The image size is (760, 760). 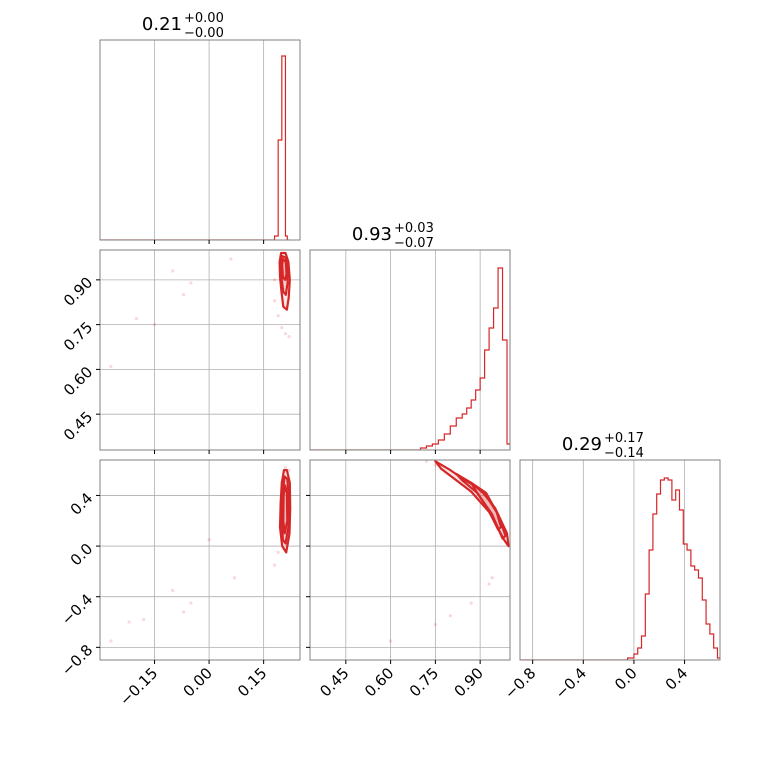 What do you see at coordinates (571, 683) in the screenshot?
I see `x-tick-label: −0.4` at bounding box center [571, 683].